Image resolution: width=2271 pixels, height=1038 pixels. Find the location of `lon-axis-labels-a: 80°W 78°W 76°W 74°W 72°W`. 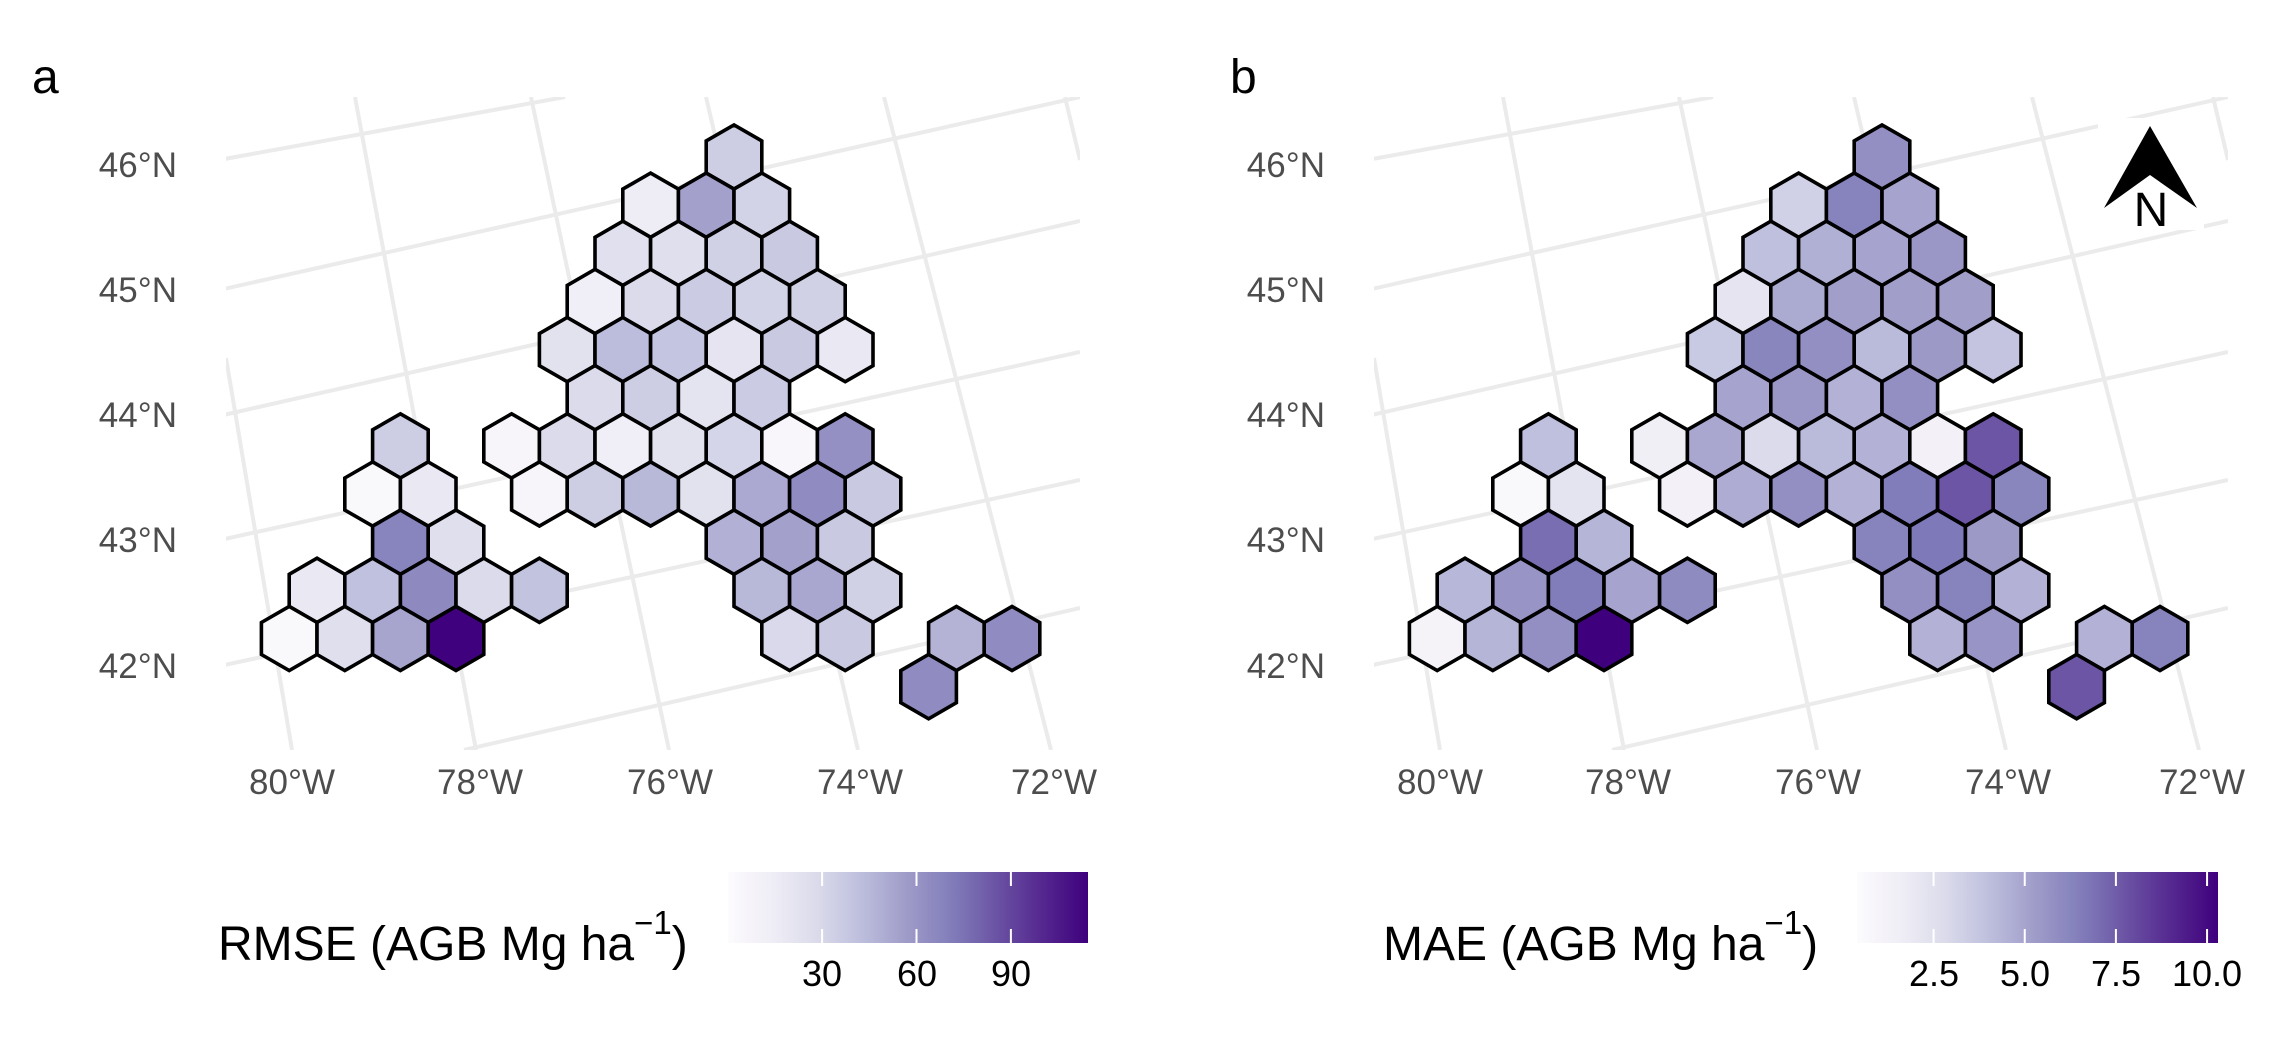

lon-axis-labels-a: 80°W 78°W 76°W 74°W 72°W is located at coordinates (673, 782).